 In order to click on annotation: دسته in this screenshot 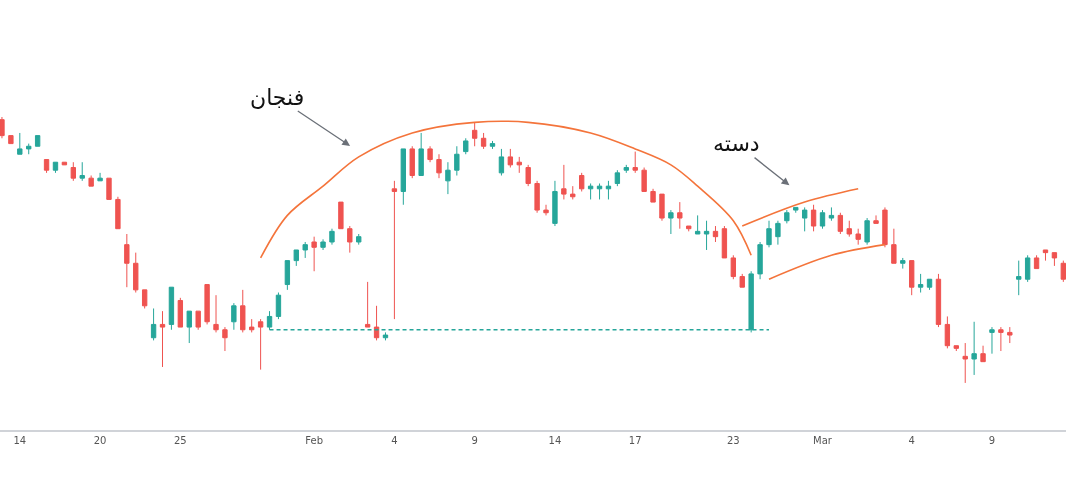, I will do `click(736, 143)`.